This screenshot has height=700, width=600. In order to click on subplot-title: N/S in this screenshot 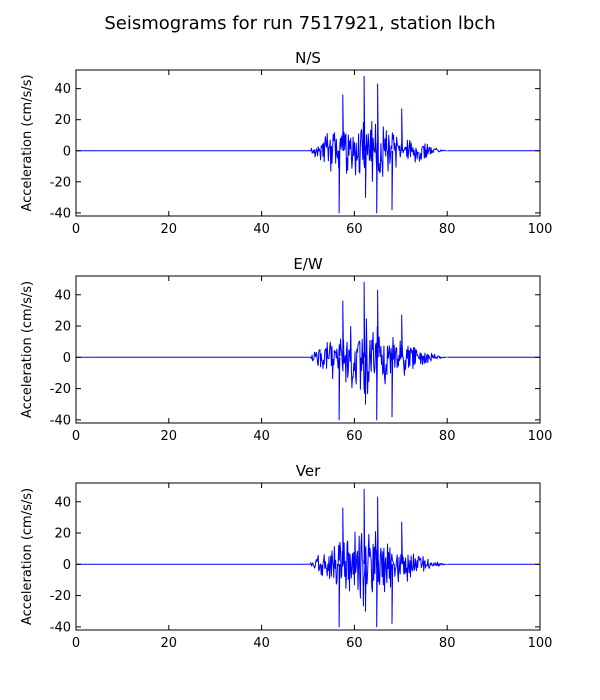, I will do `click(308, 58)`.